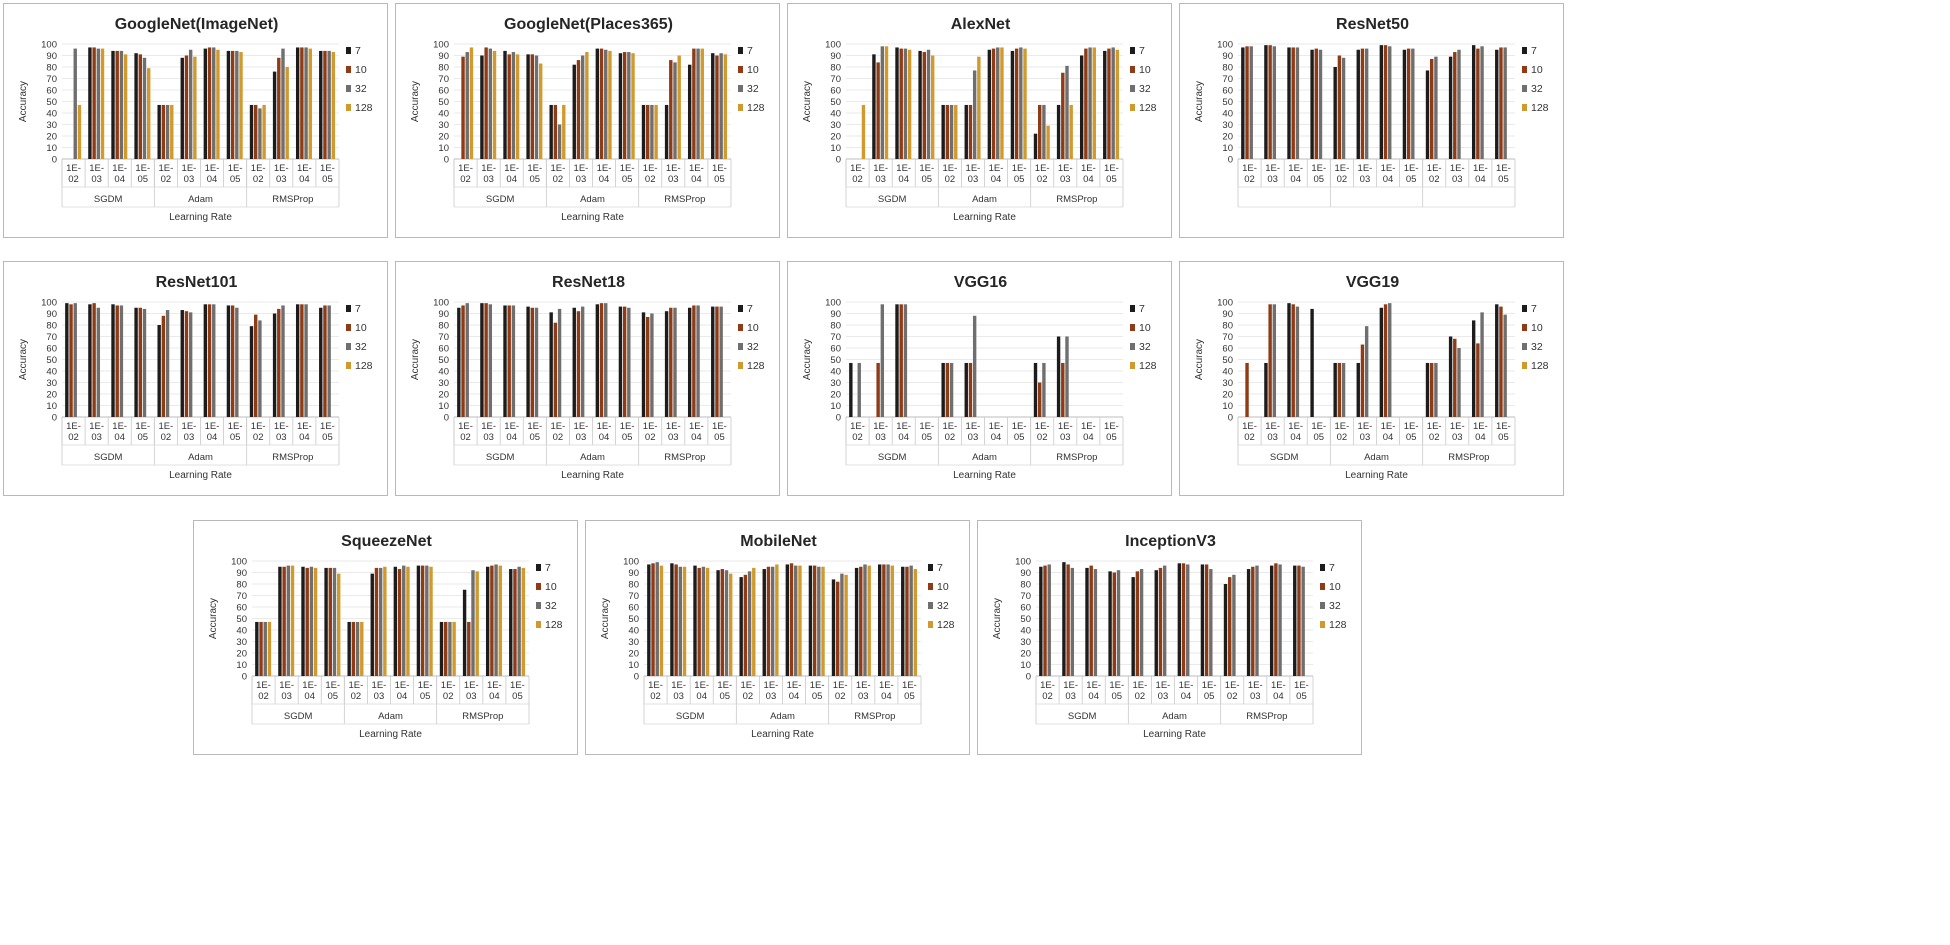  What do you see at coordinates (443, 326) in the screenshot?
I see `y-tick-label: 80` at bounding box center [443, 326].